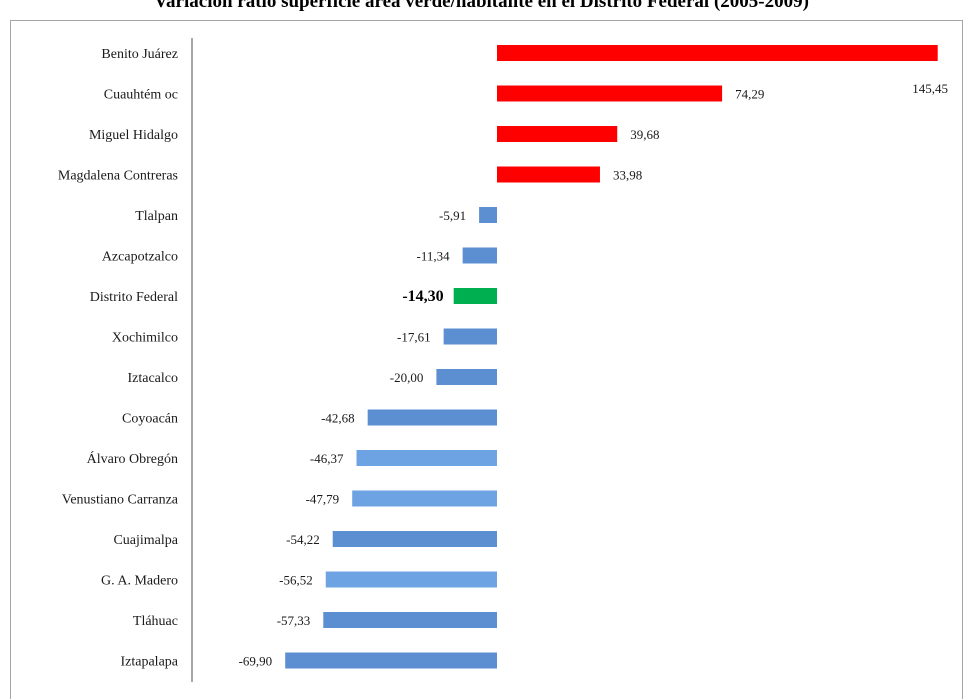 The image size is (963, 700). What do you see at coordinates (407, 377) in the screenshot?
I see `data-label: -20,00` at bounding box center [407, 377].